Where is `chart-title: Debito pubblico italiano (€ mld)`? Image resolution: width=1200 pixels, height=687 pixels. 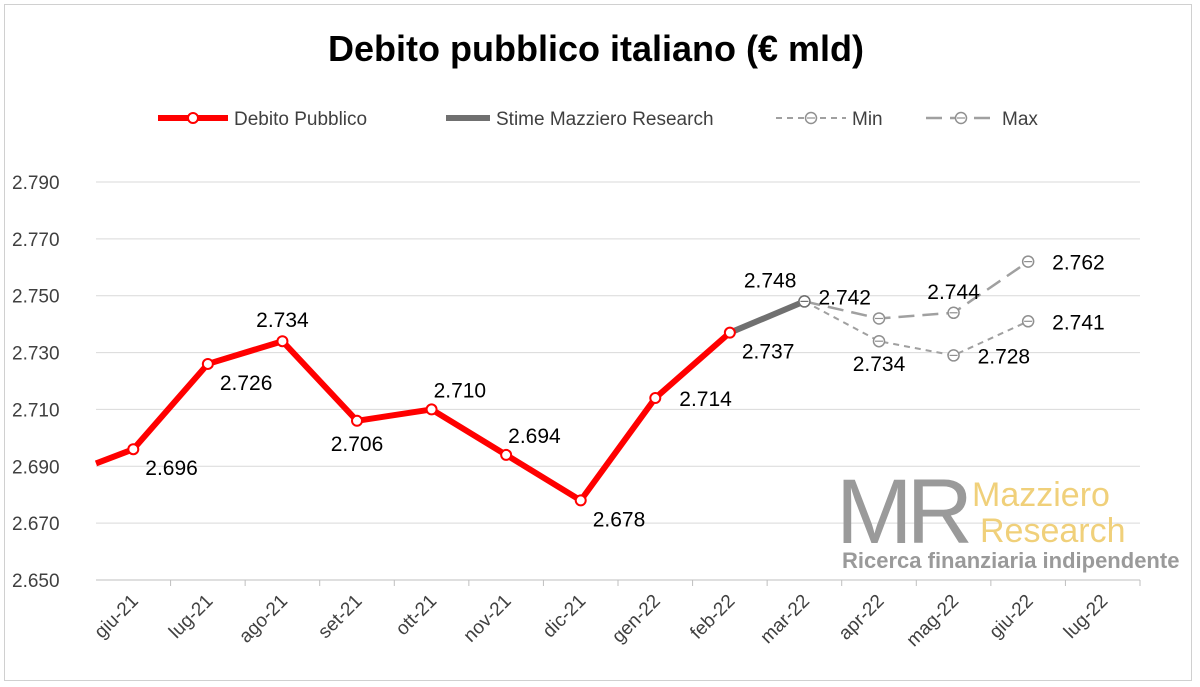
chart-title: Debito pubblico italiano (€ mld) is located at coordinates (596, 48).